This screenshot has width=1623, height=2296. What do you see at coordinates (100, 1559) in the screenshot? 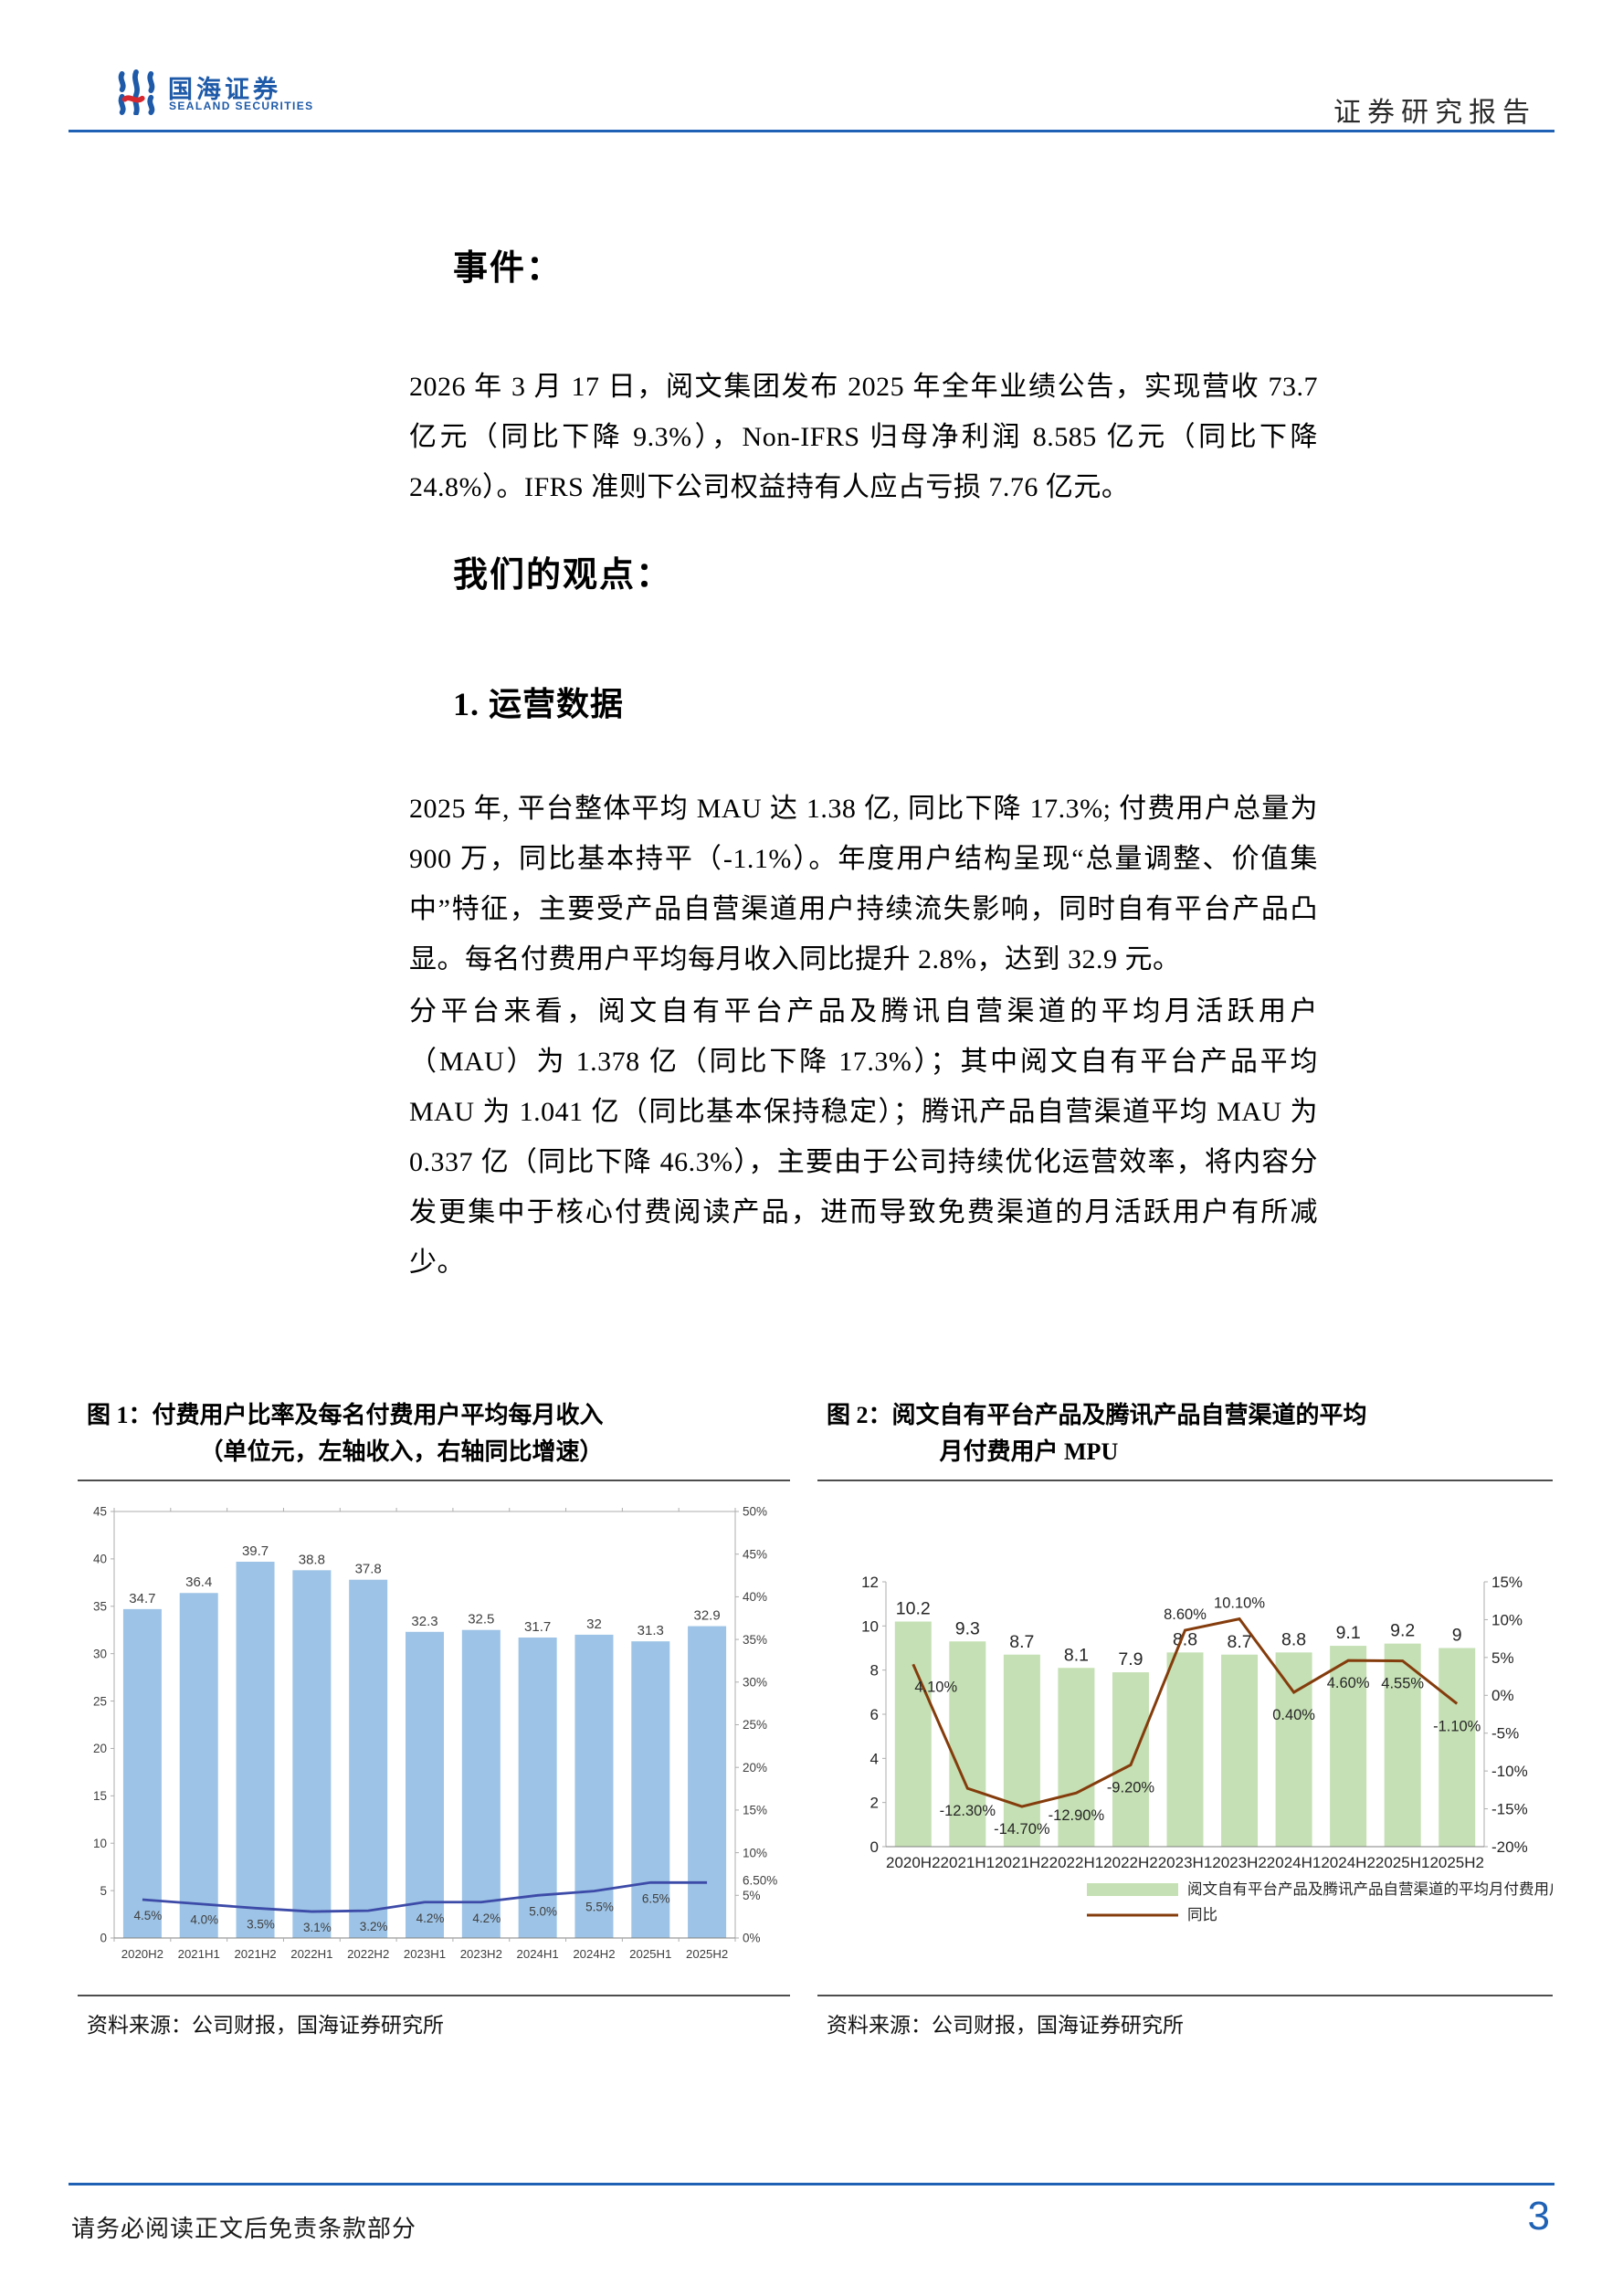
I see `svg-text: 40` at bounding box center [100, 1559].